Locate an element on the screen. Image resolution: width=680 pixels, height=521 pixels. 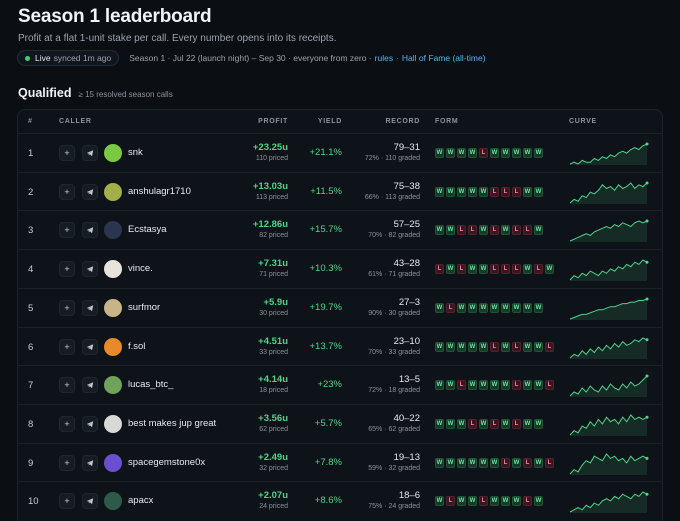
caller-name: best makes jup great is located at coordinates (172, 423).